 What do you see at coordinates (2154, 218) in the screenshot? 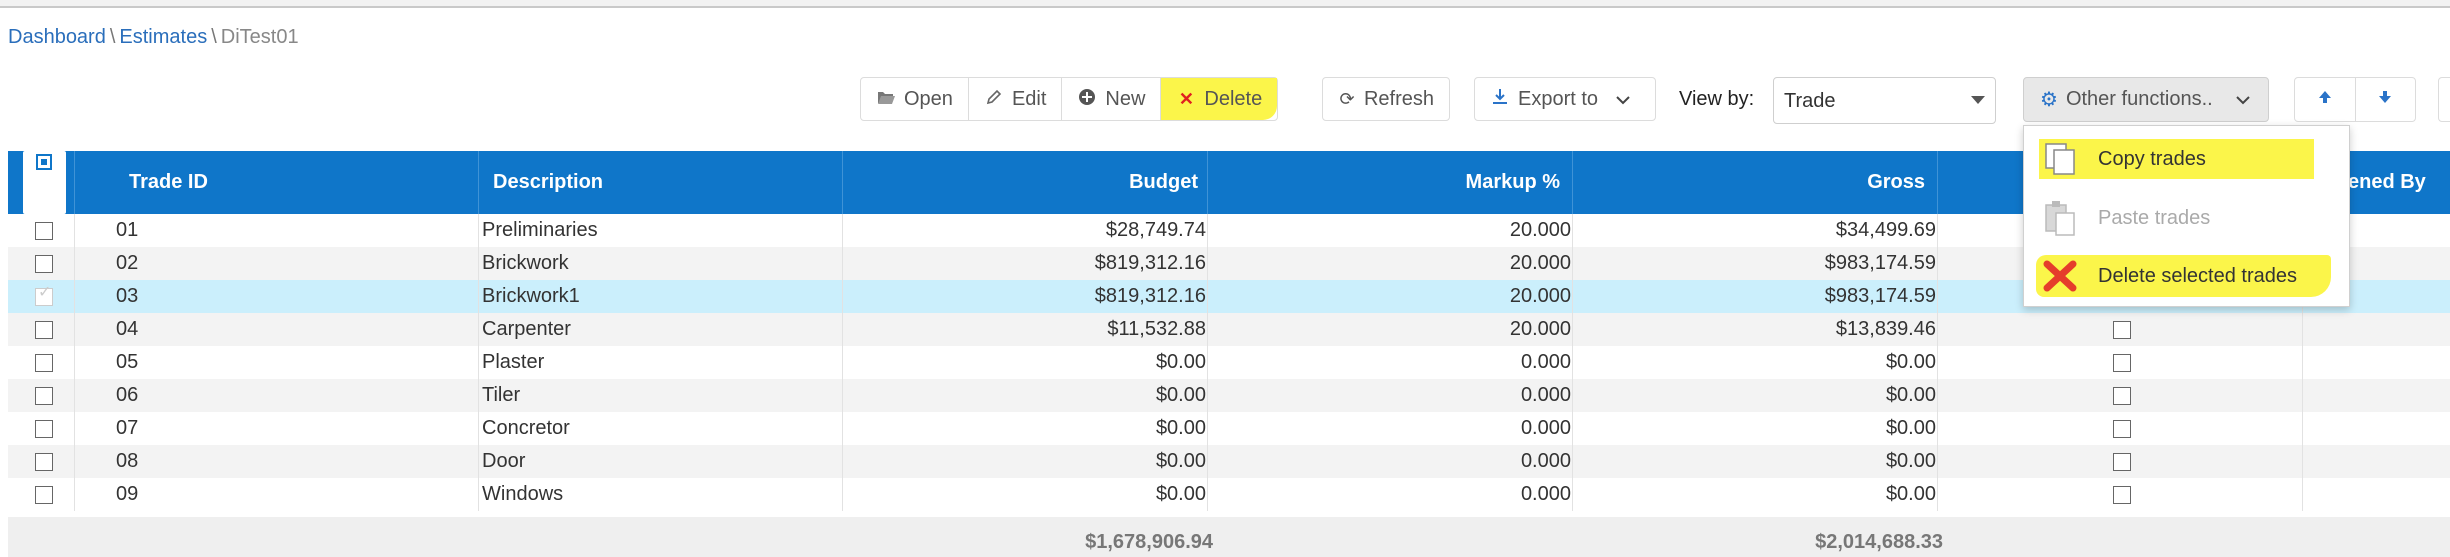
I see `paste-trades-label: Paste trades` at bounding box center [2154, 218].